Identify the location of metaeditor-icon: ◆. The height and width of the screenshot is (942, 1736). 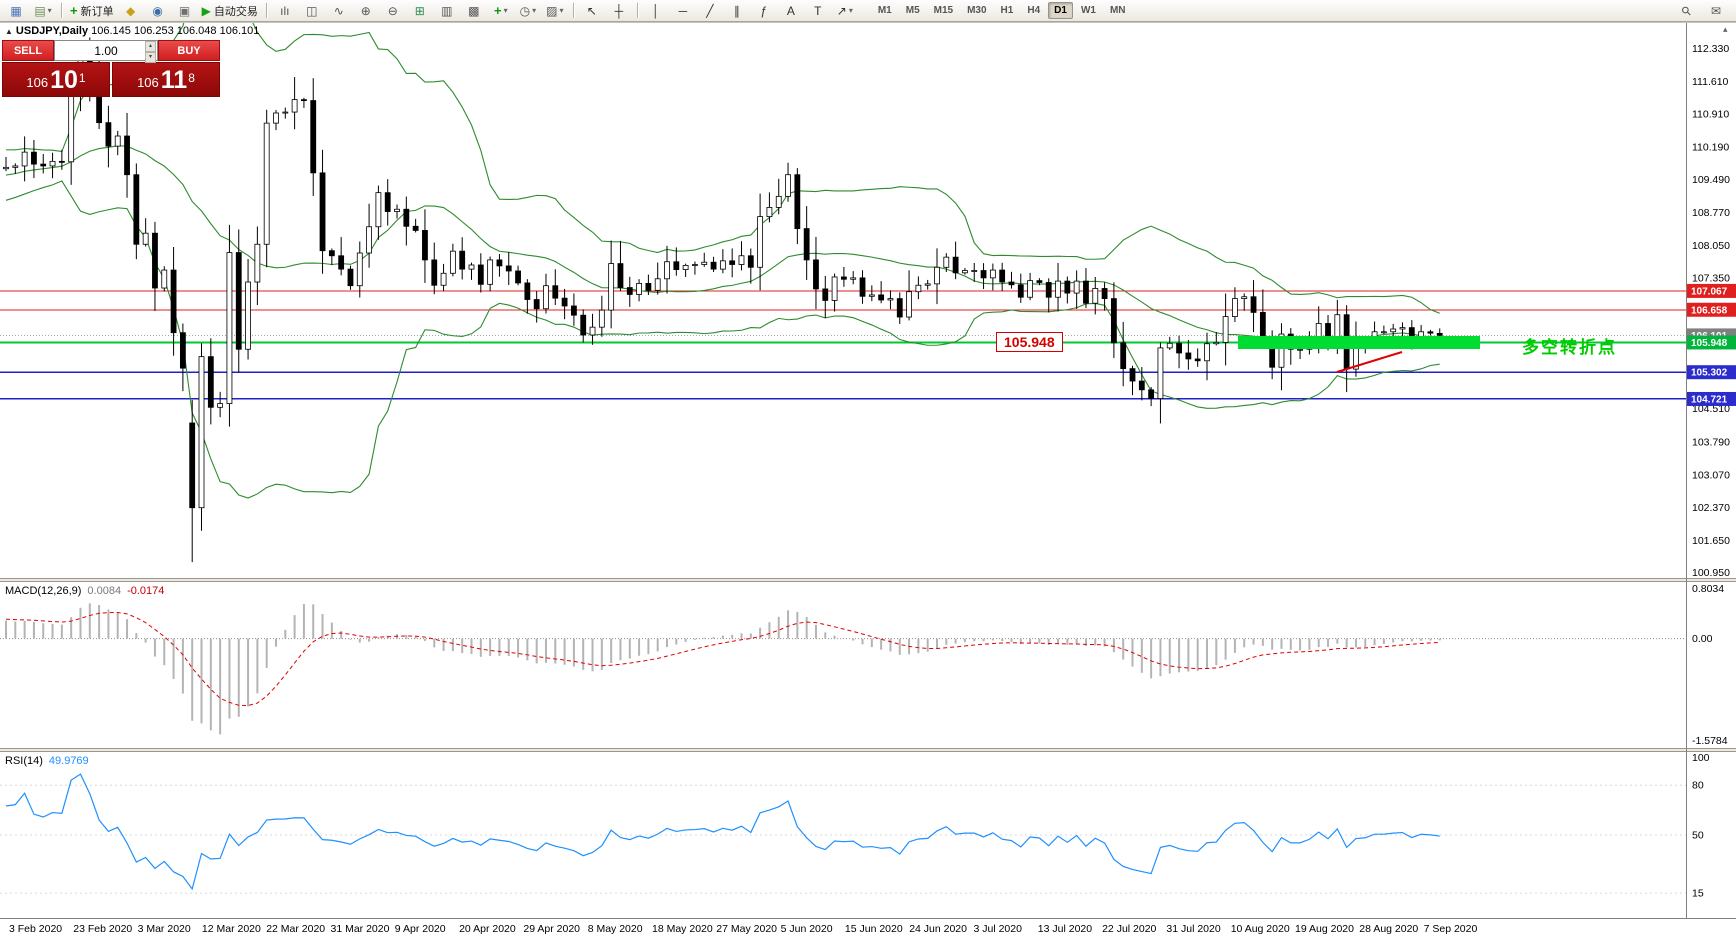
(131, 11).